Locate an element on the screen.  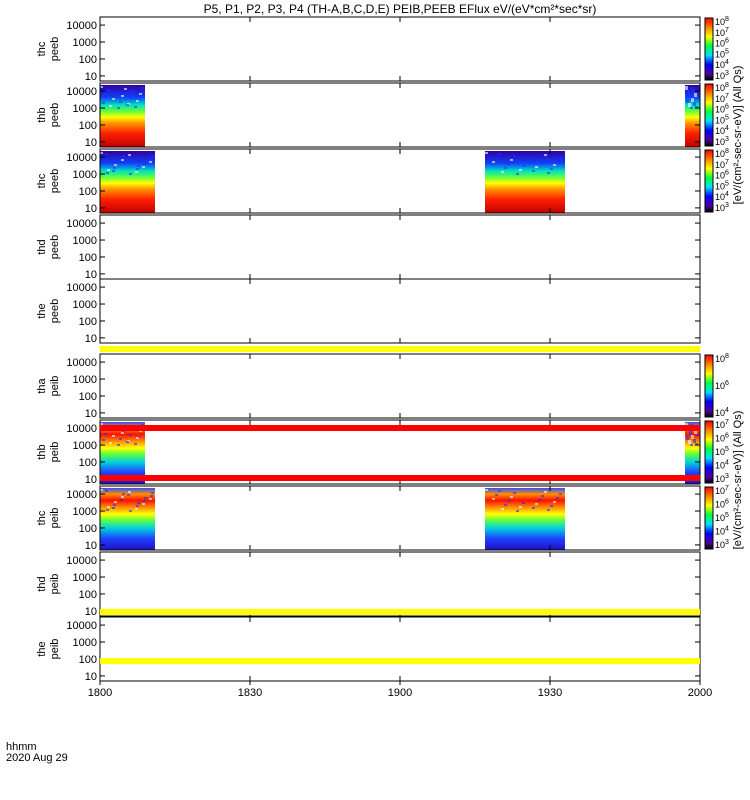
y-tick-label: 1000 is located at coordinates (85, 109).